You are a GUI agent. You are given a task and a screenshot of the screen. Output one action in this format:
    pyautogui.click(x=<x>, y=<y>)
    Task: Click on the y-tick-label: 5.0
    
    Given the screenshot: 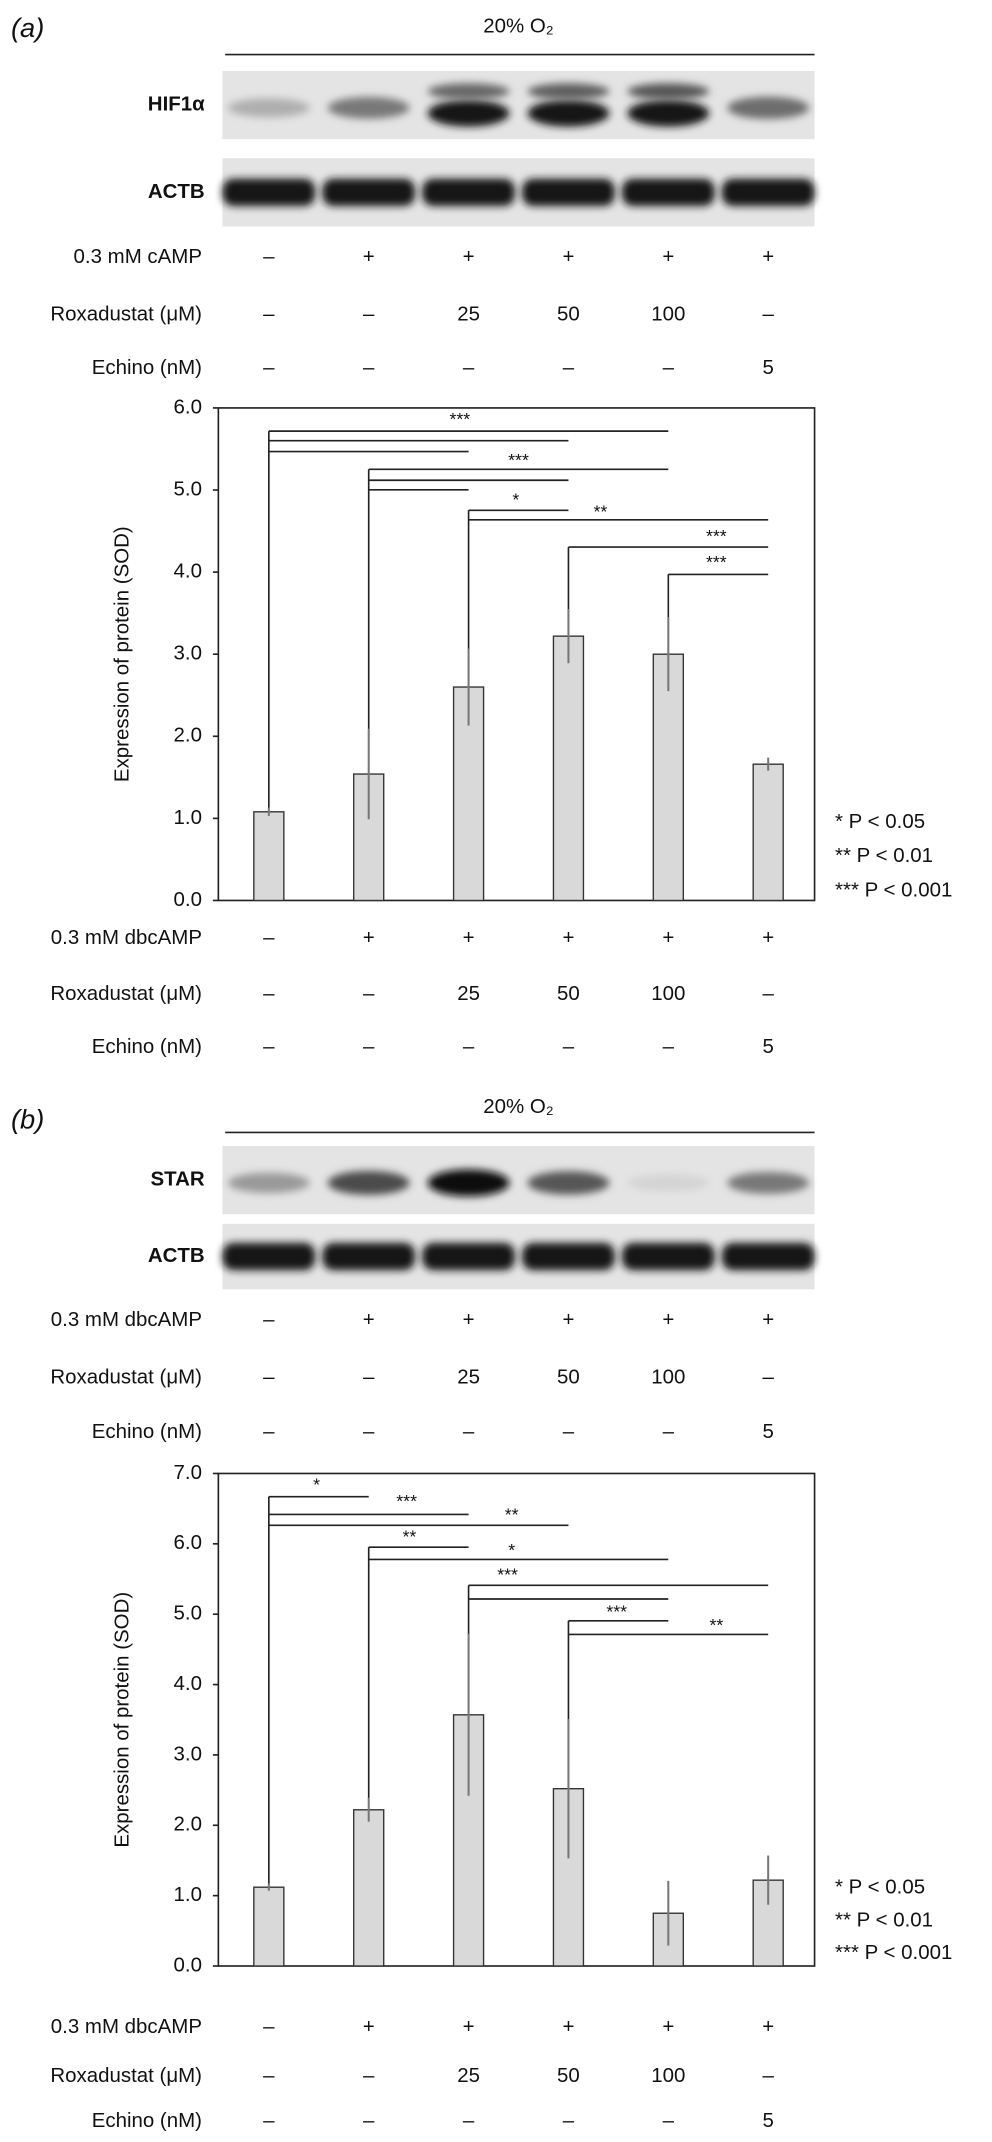 What is the action you would take?
    pyautogui.click(x=188, y=1613)
    